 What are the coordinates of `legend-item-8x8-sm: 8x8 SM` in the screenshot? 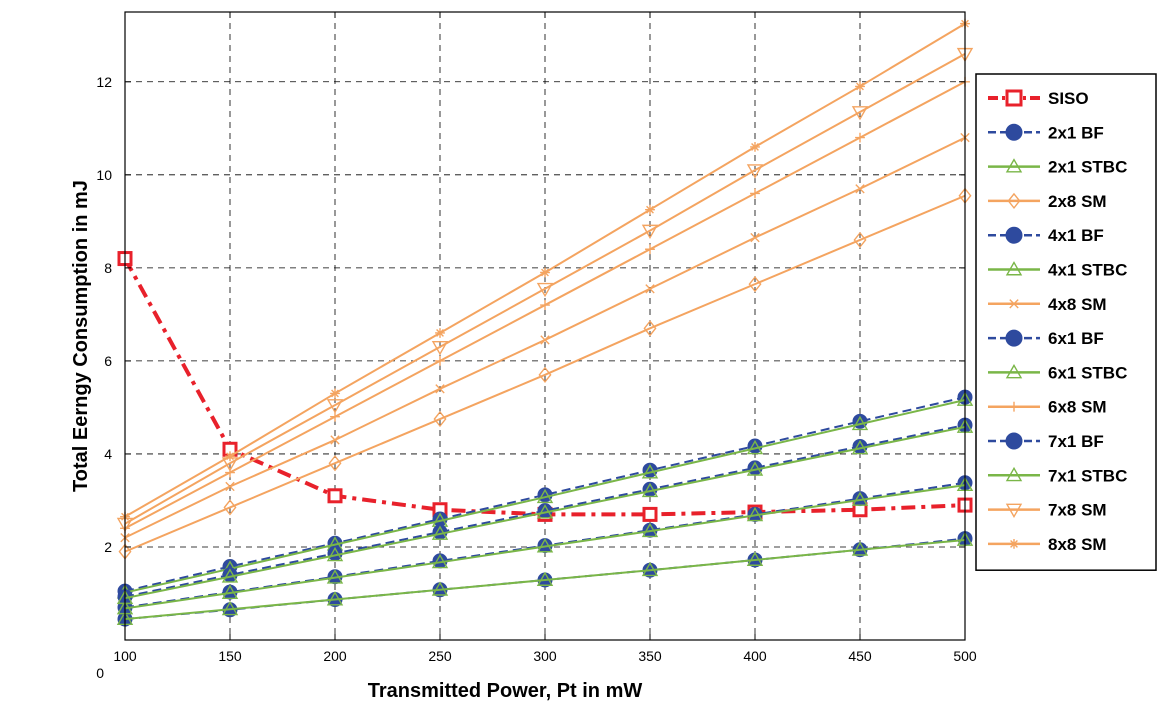 It's located at (1047, 544).